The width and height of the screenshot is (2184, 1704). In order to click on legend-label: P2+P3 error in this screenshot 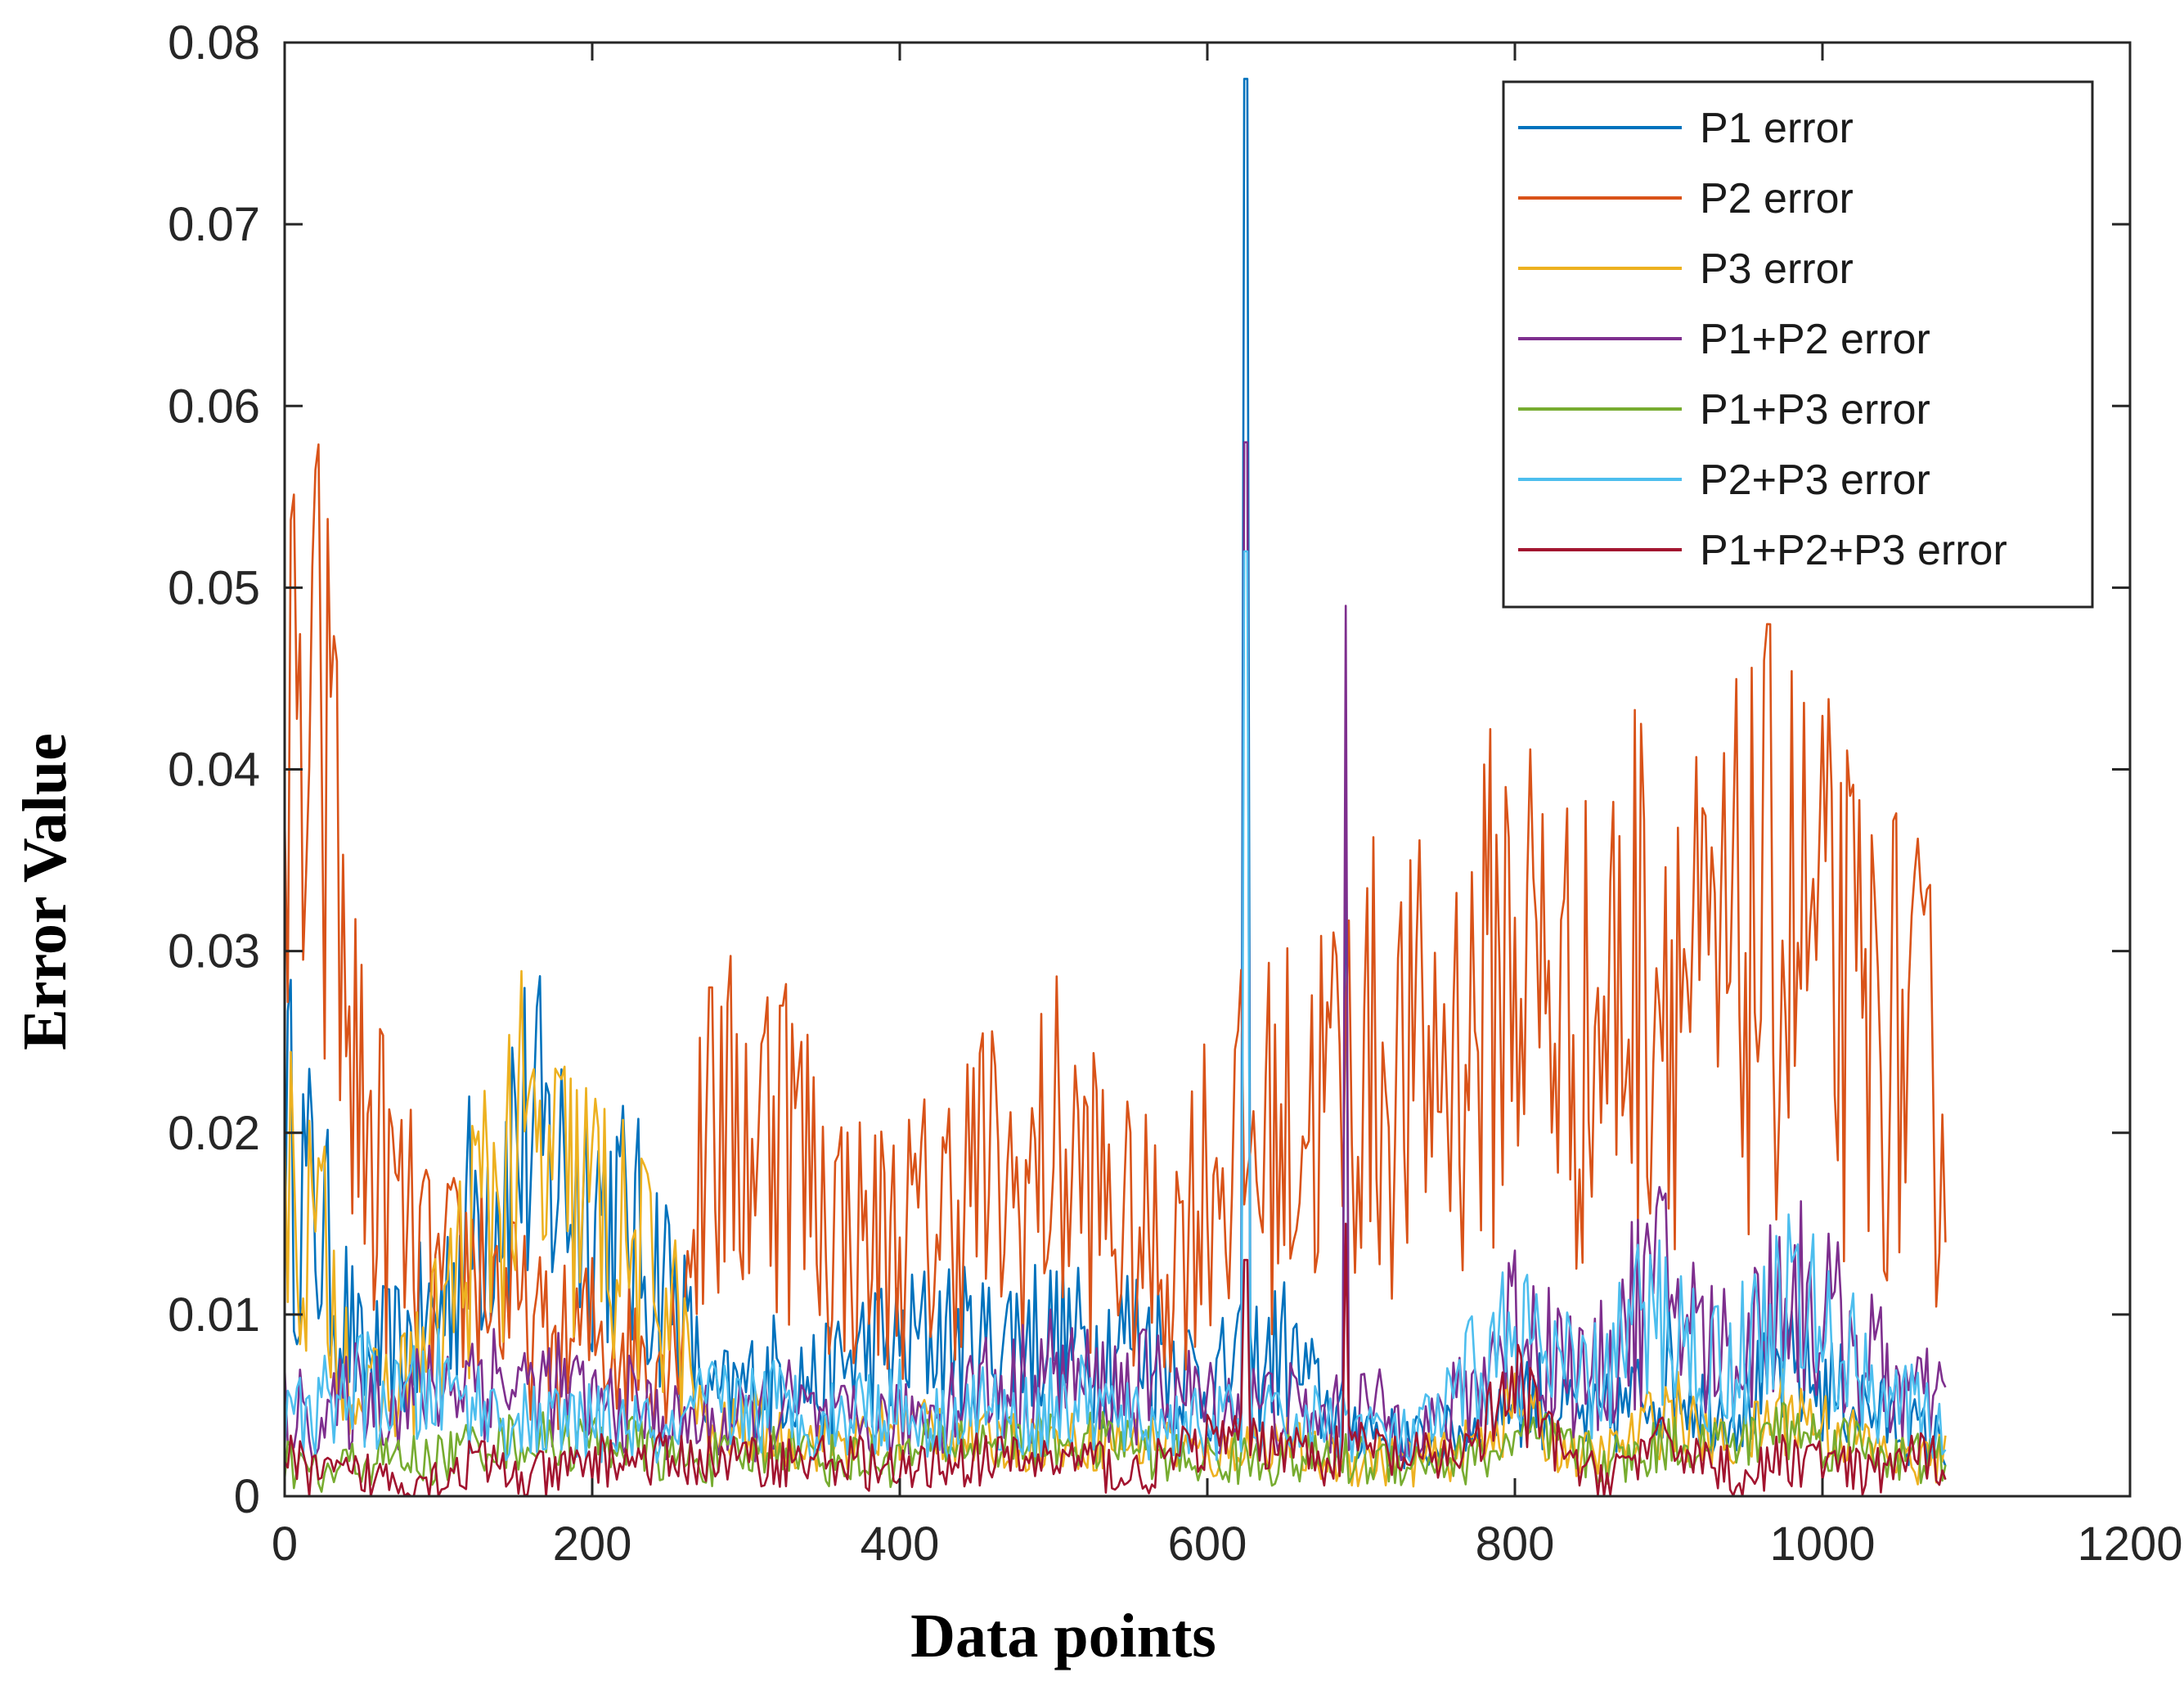, I will do `click(1815, 480)`.